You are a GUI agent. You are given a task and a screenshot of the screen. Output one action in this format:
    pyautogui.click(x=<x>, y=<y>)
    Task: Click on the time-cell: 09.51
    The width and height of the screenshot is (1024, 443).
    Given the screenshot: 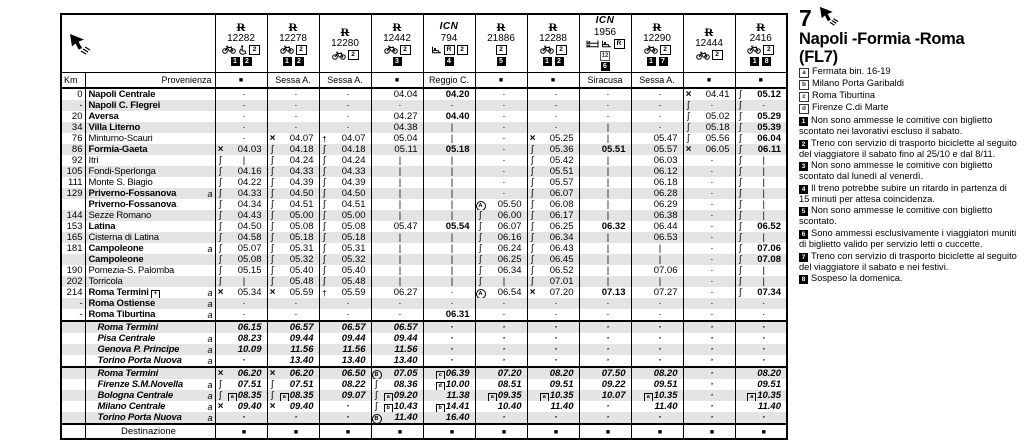 What is the action you would take?
    pyautogui.click(x=656, y=384)
    